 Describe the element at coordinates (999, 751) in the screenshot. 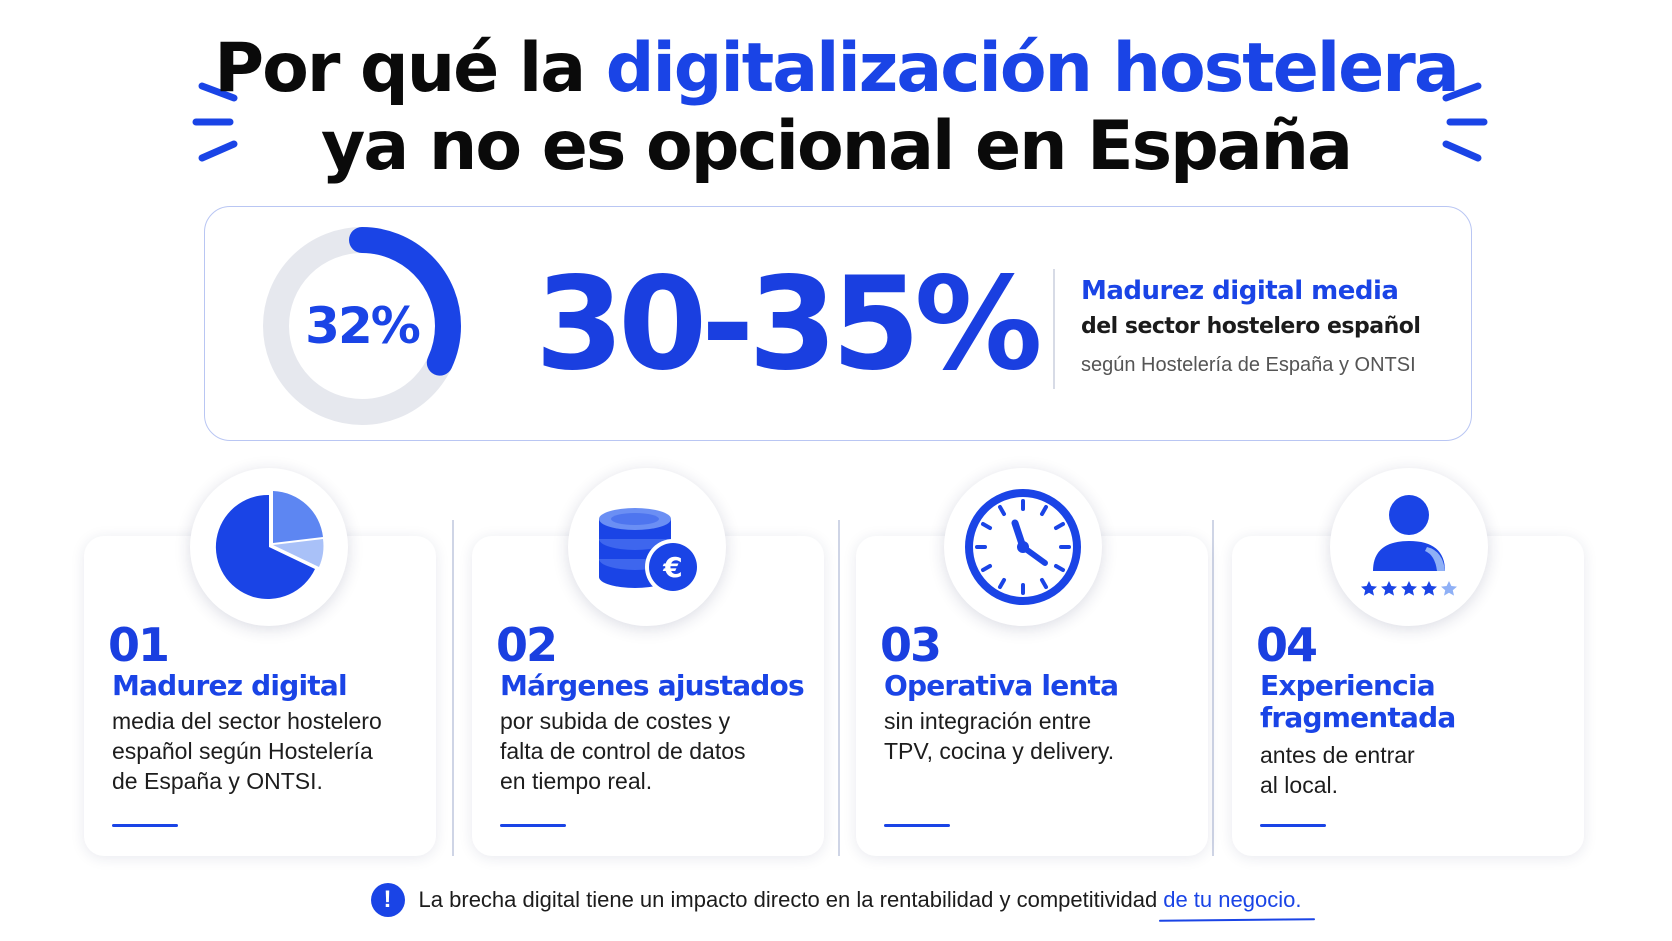

I see `card-description-line: TPV, cocina y delivery.` at that location.